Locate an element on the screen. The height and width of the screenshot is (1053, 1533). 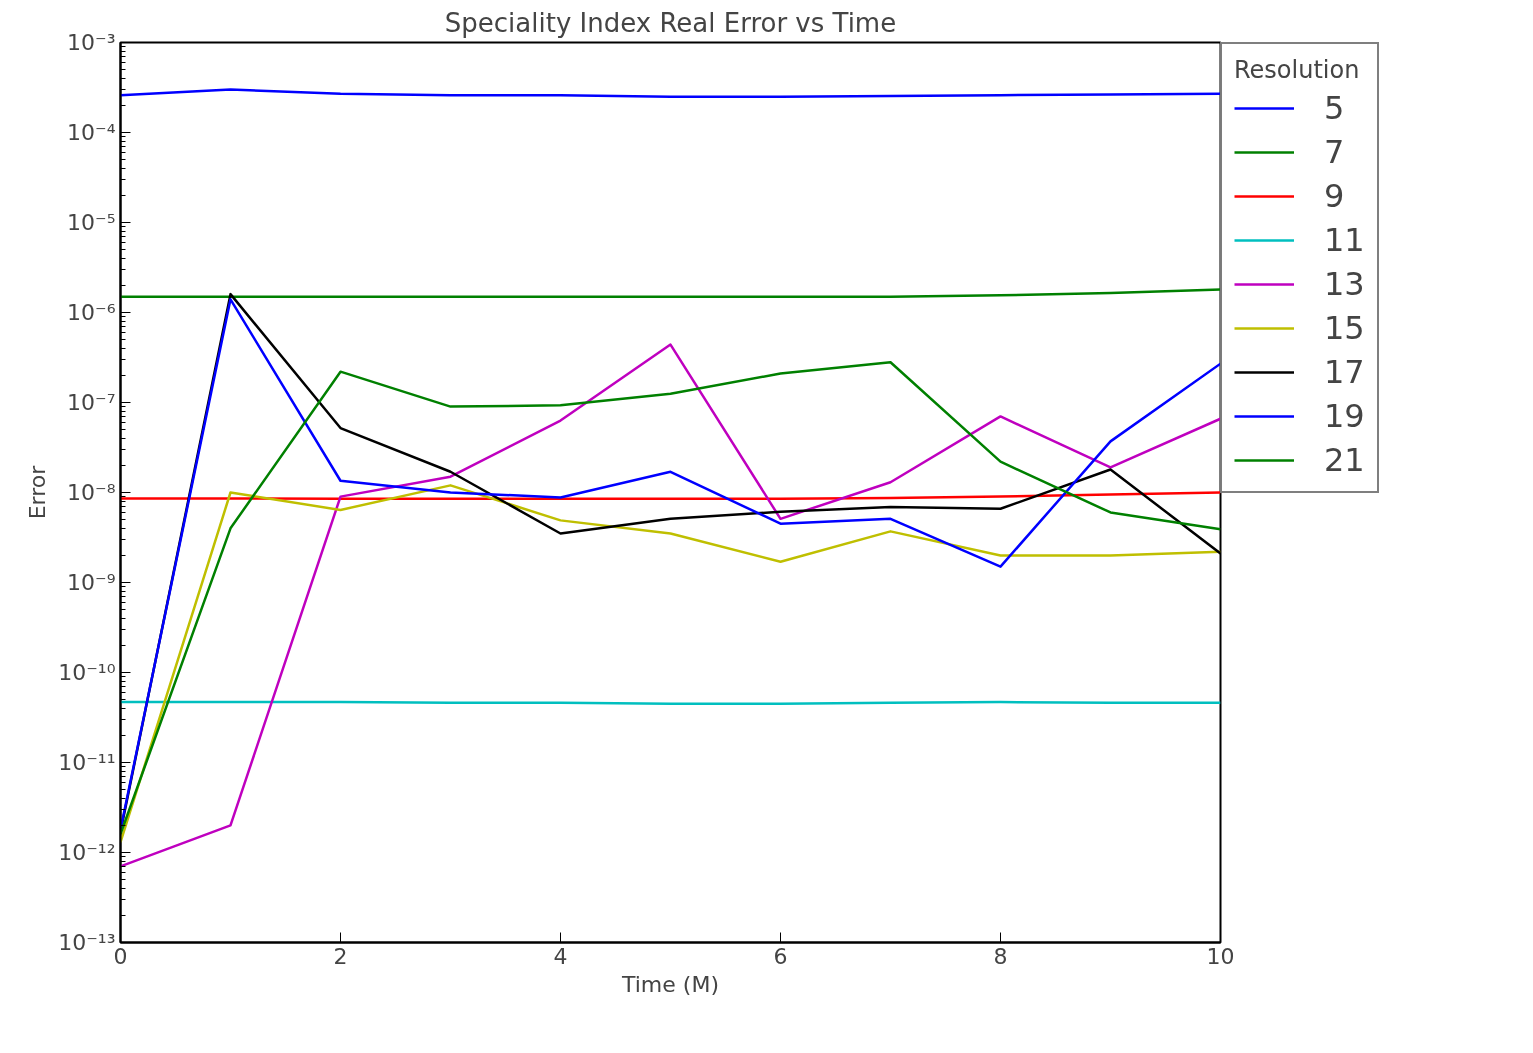
x-tick-label: 6 is located at coordinates (780, 956).